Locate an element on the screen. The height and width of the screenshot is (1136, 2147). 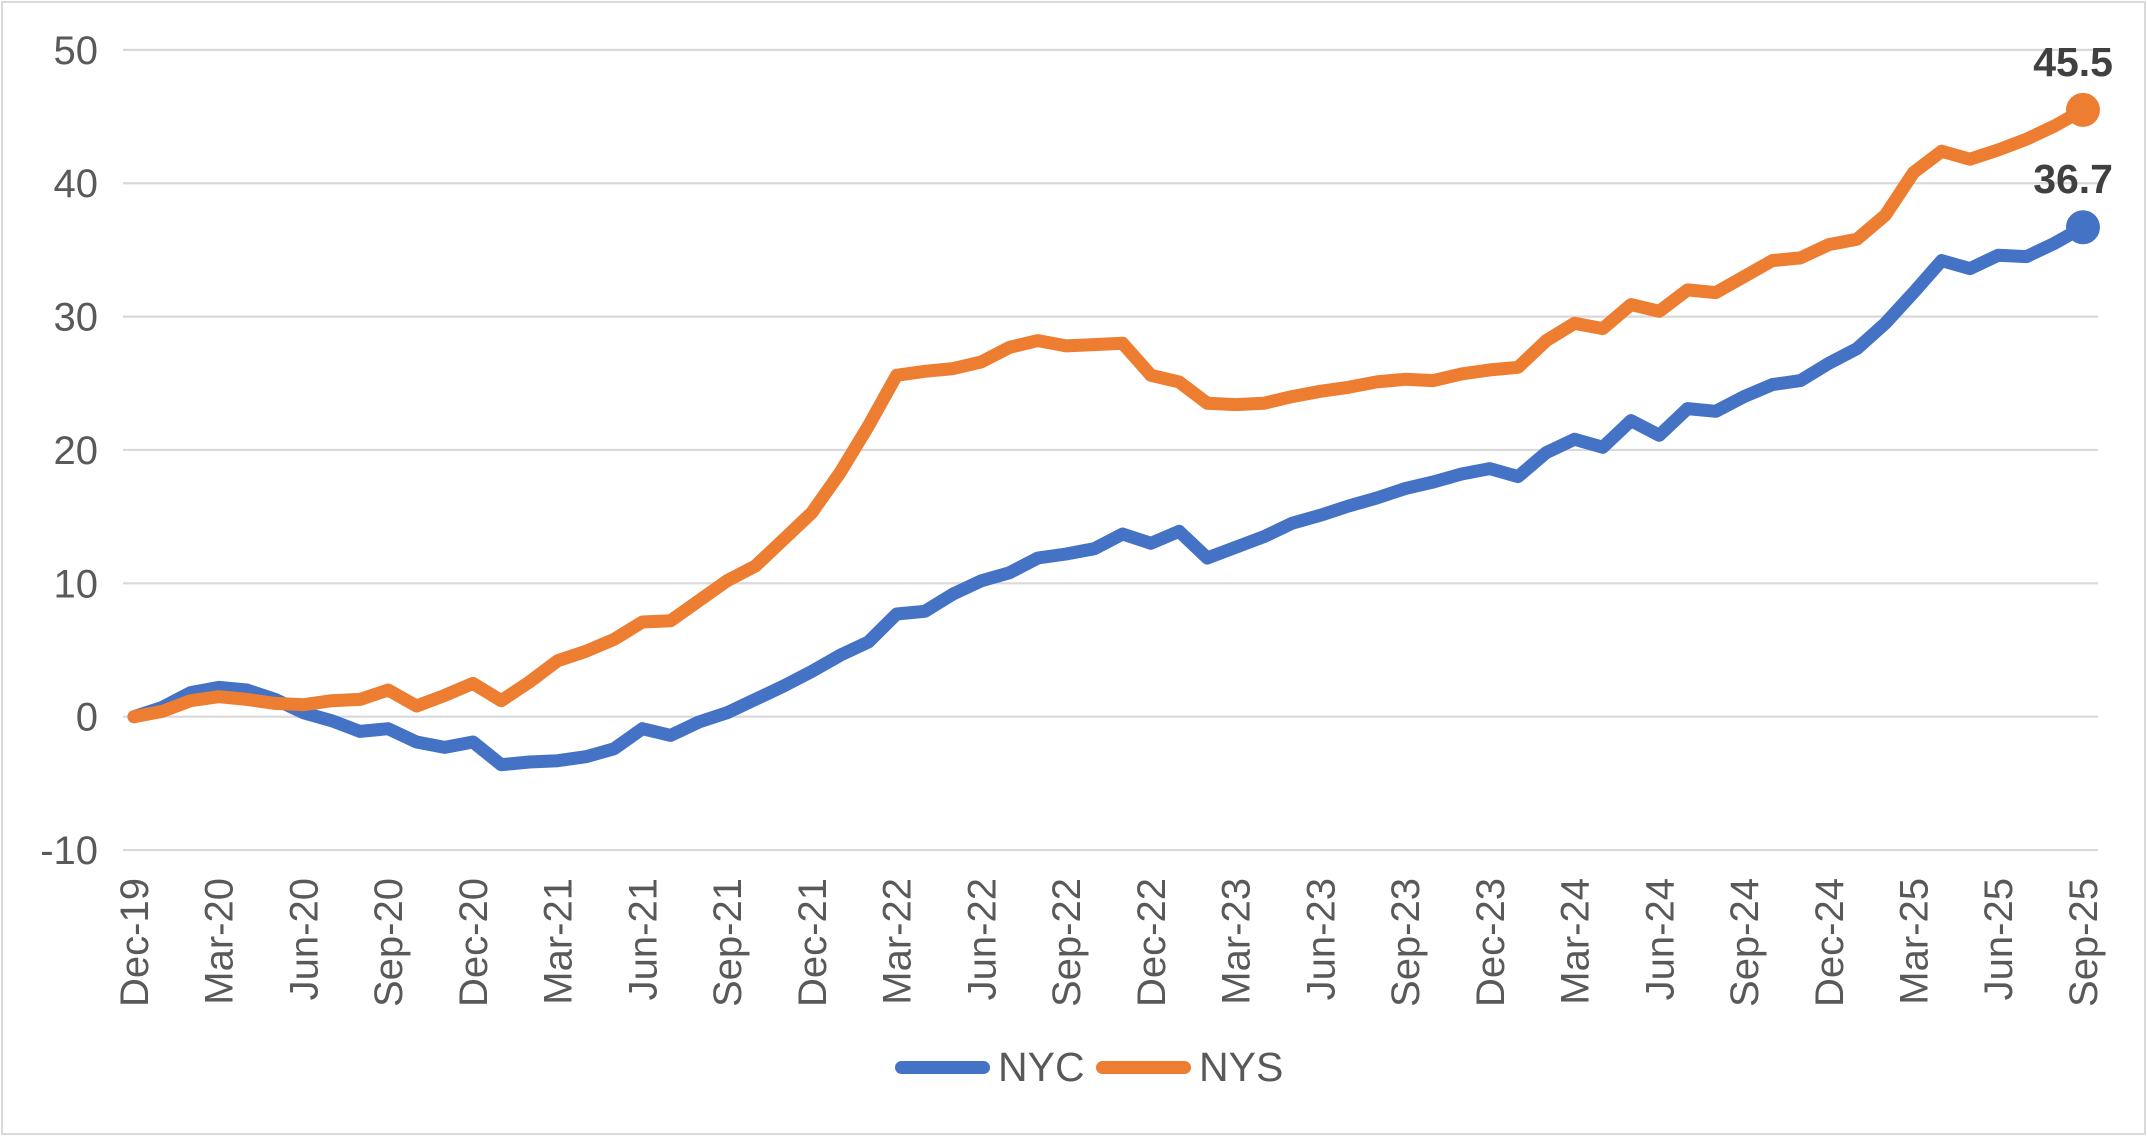
nys-legend-swatch is located at coordinates (1143, 1067).